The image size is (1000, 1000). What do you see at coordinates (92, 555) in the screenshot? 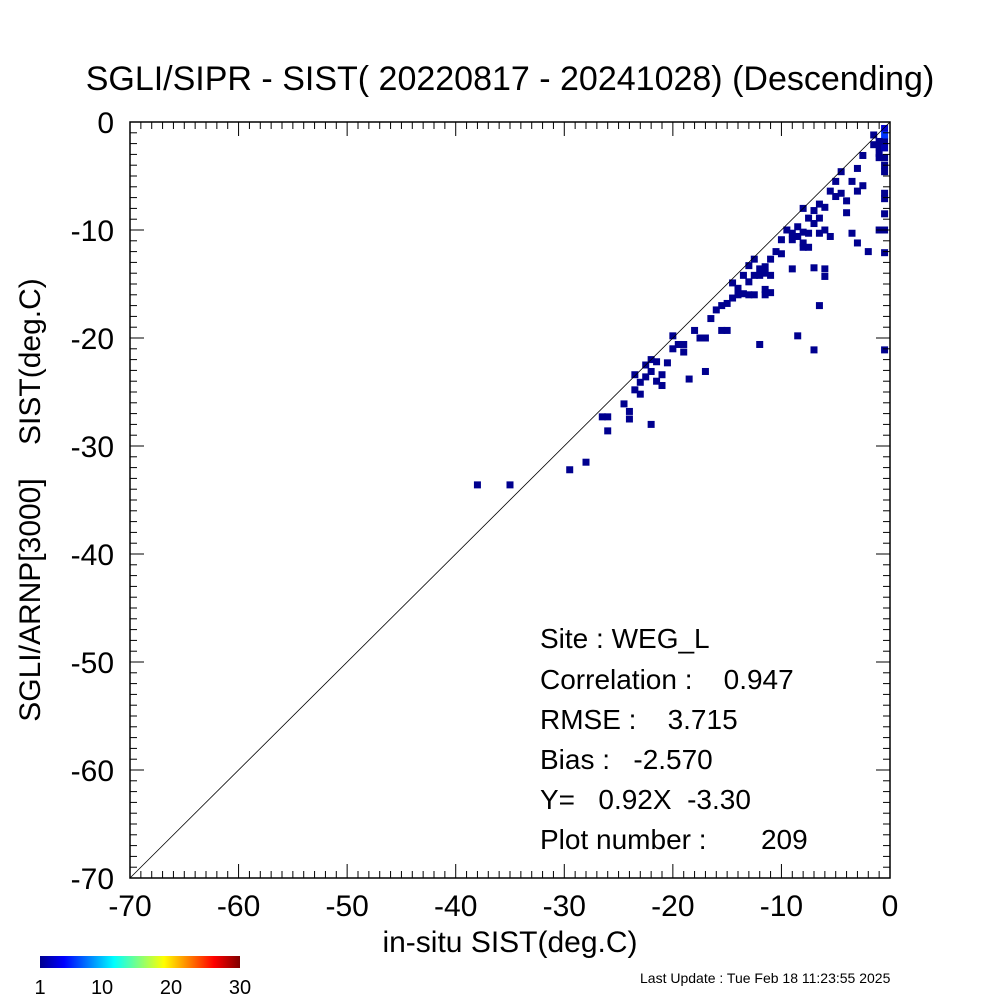
I see `y-tick-label: -40` at bounding box center [92, 555].